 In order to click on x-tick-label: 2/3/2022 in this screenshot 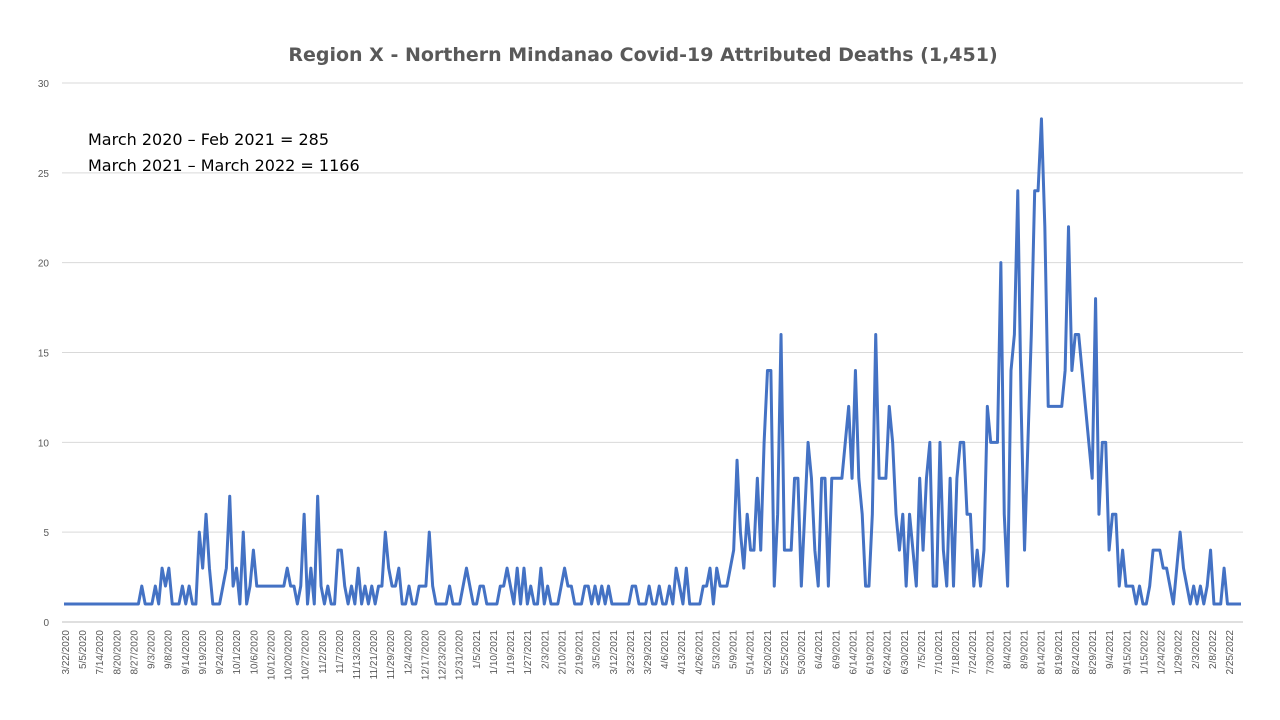, I will do `click(1196, 649)`.